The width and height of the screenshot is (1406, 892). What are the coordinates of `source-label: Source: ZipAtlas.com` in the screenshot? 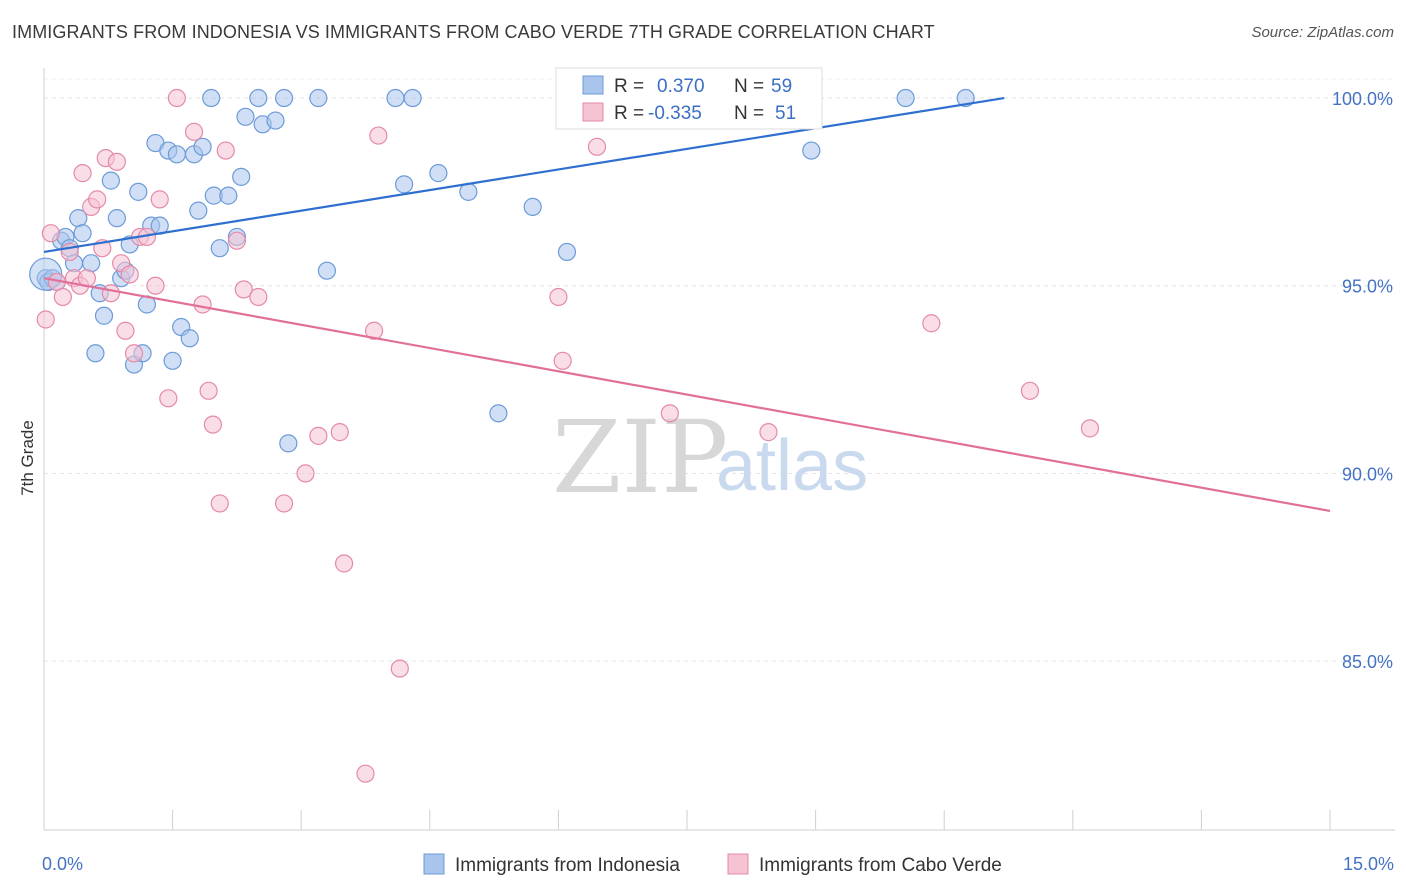 It's located at (1322, 32).